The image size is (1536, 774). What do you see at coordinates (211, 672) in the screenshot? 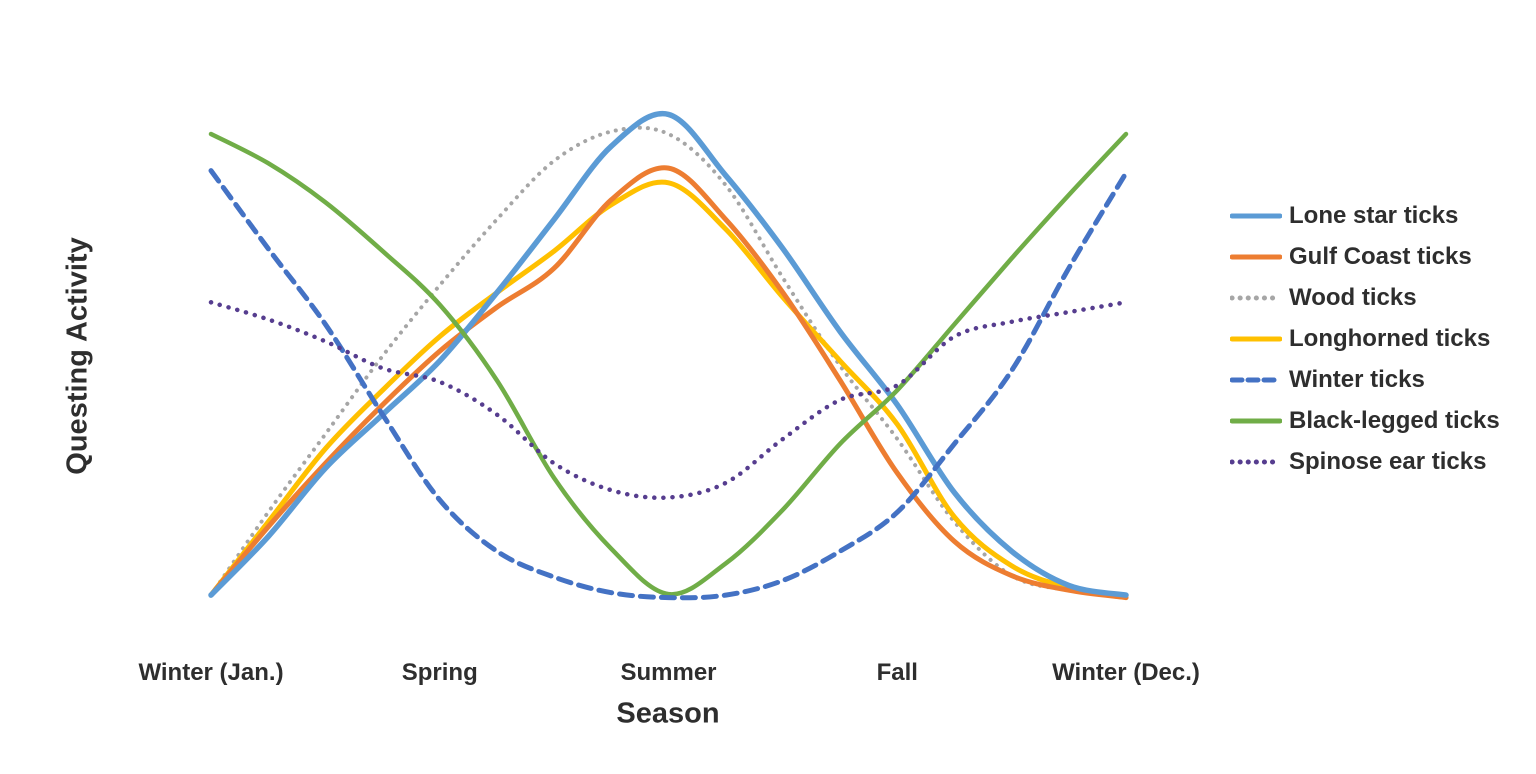
I see `x-tick-label-winter-jan-: Winter (Jan.)` at bounding box center [211, 672].